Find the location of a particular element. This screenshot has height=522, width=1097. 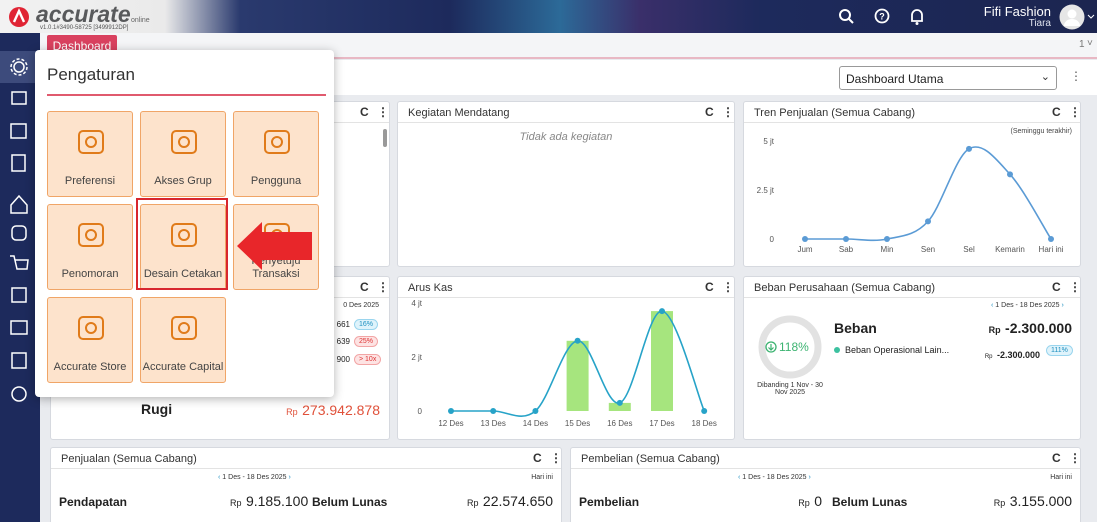

logo-sub: online is located at coordinates (140, 20).